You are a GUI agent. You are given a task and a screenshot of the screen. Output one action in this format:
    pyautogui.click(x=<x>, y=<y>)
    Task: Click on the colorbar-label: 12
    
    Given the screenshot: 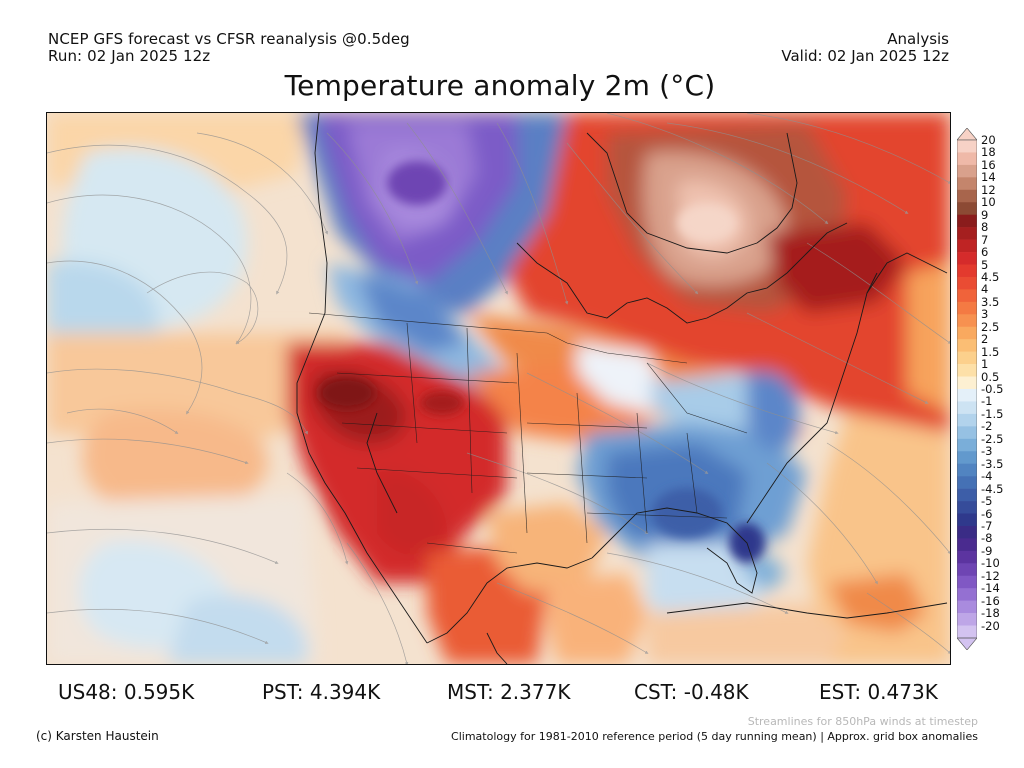 What is the action you would take?
    pyautogui.click(x=988, y=189)
    